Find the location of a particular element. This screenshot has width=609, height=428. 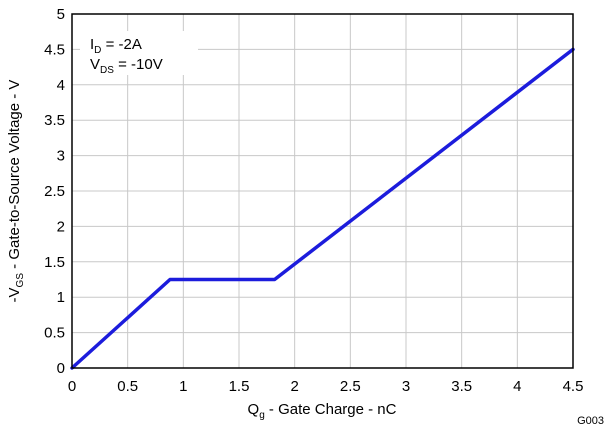

x-tick-label: 1.5 is located at coordinates (239, 386).